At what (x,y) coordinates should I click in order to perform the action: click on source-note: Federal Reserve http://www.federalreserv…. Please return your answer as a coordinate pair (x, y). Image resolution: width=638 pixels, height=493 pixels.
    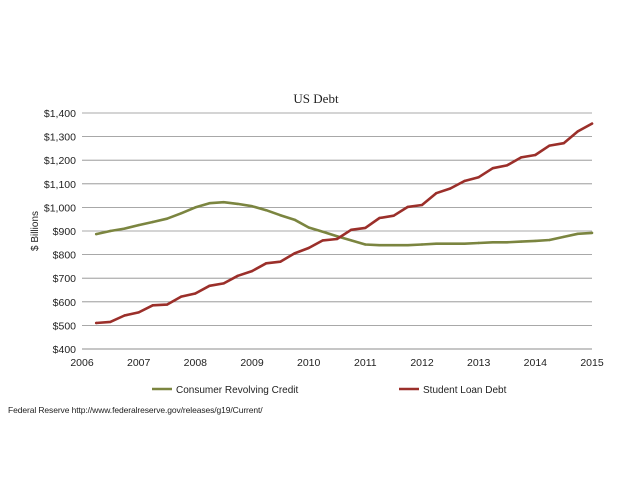
    Looking at the image, I should click on (135, 410).